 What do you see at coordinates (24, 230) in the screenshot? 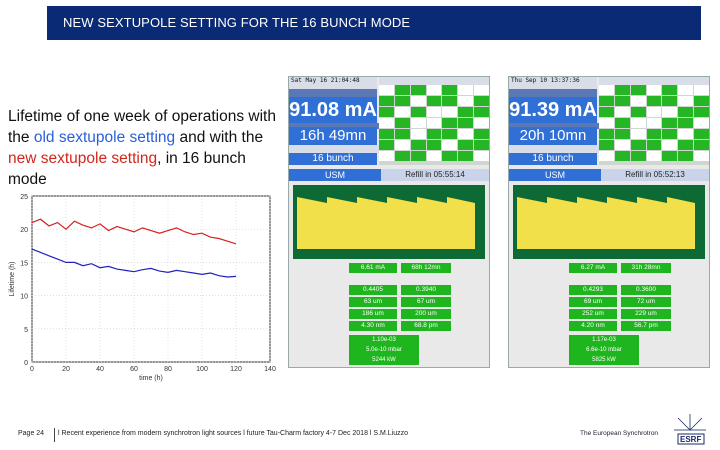
I see `y-tick-label: 20` at bounding box center [24, 230].